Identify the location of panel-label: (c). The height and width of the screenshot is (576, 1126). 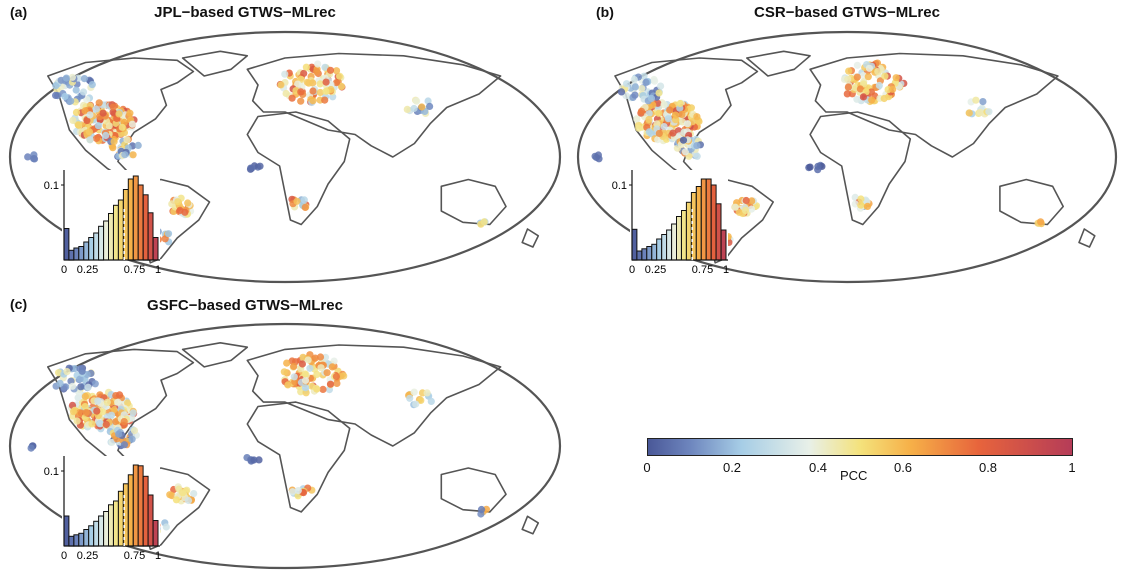
(19, 304).